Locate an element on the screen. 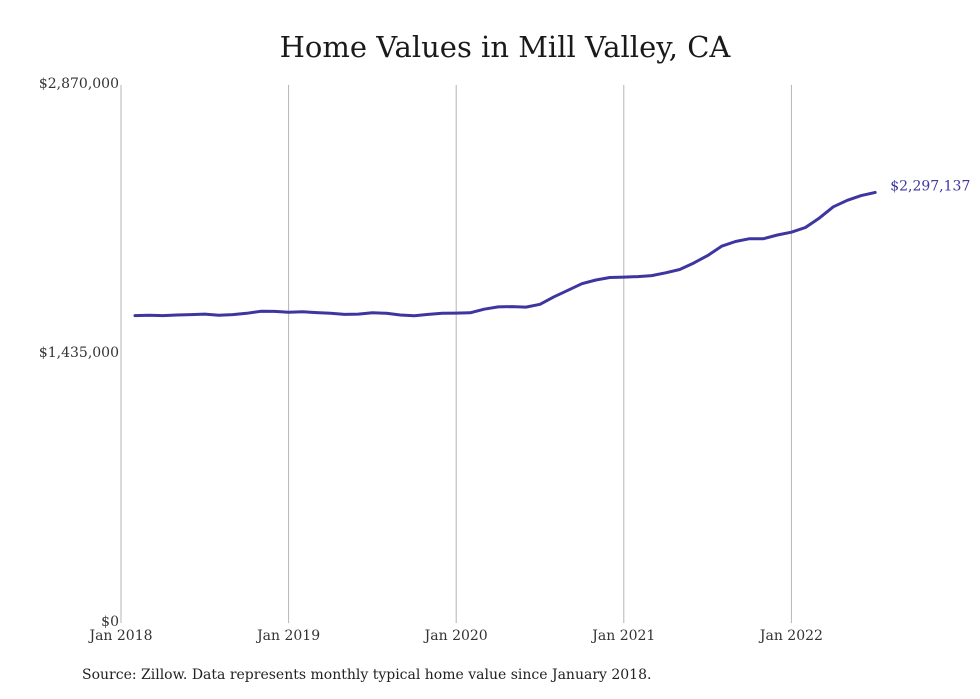 The width and height of the screenshot is (980, 699). x-tick-label: Jan 2022 is located at coordinates (790, 636).